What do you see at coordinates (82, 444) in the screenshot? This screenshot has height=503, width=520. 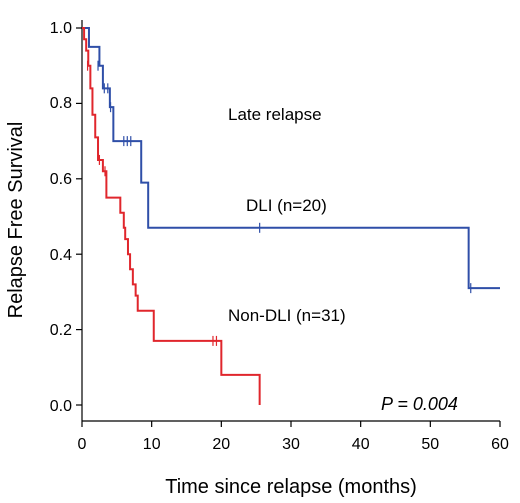 I see `x-tick-label: 0` at bounding box center [82, 444].